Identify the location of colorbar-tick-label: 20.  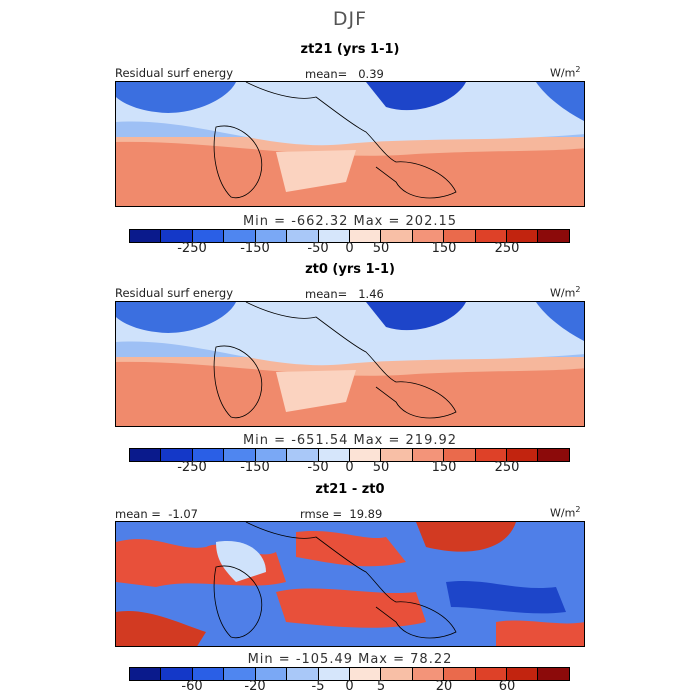
(444, 686).